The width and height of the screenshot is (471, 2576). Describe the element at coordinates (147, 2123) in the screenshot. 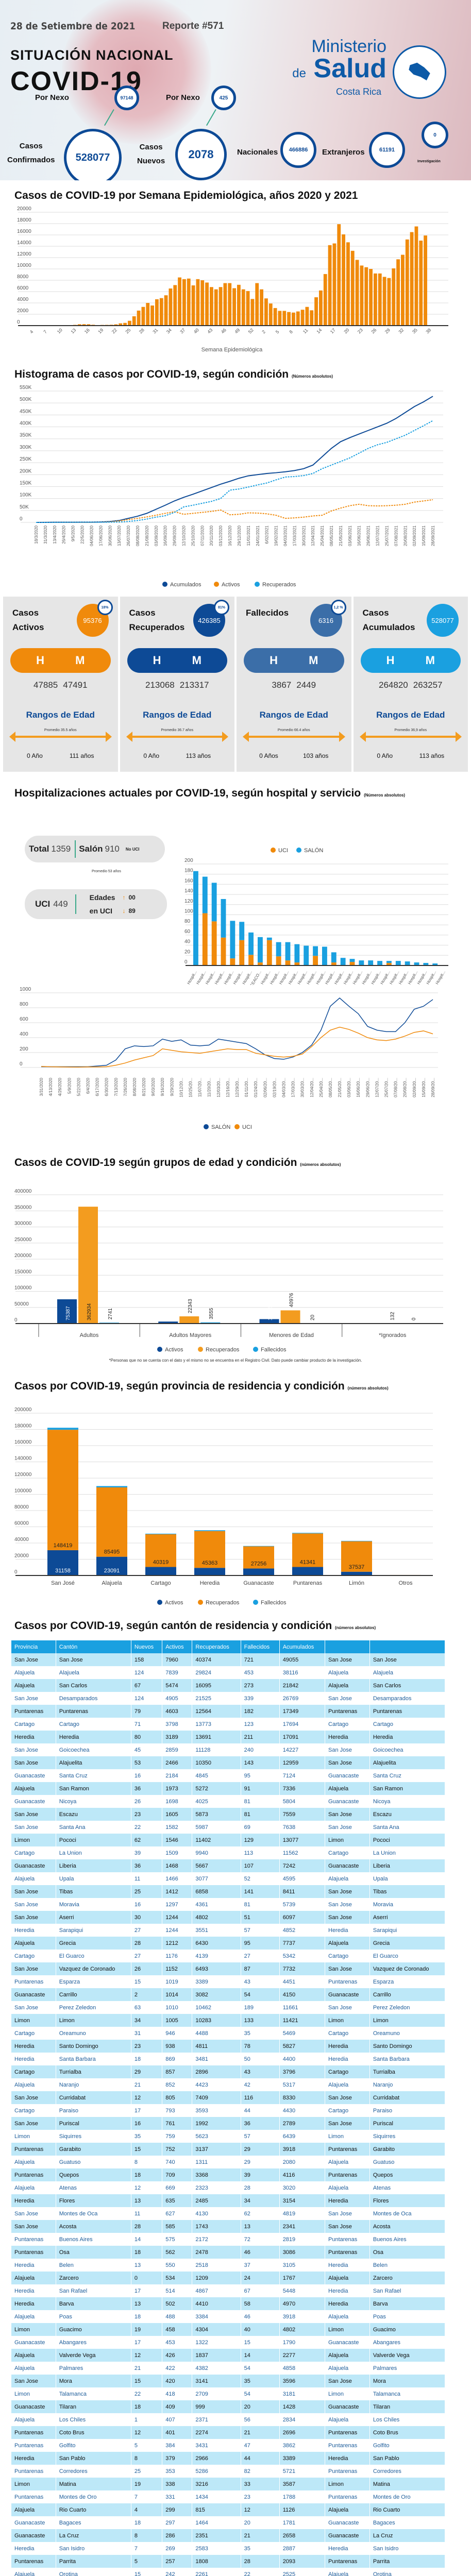

I see `table-cell: 16` at that location.